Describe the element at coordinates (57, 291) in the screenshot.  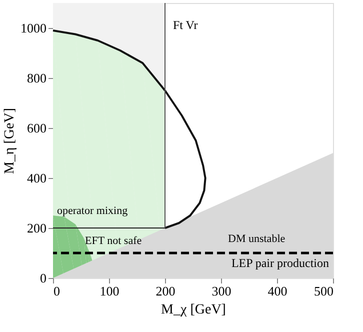
I see `x-tick-label: 0` at that location.